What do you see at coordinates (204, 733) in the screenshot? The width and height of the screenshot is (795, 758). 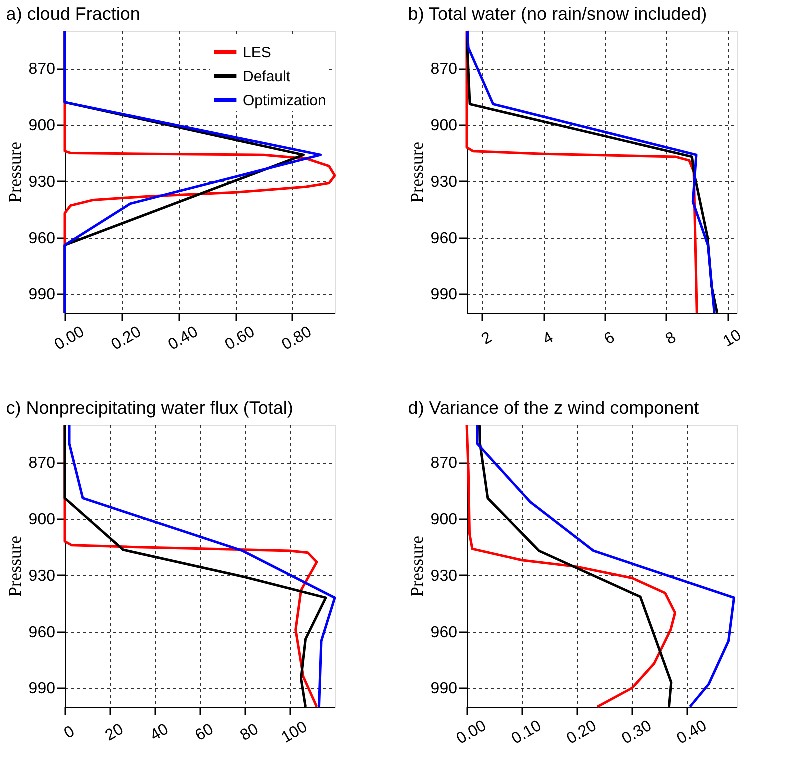 I see `x-tick-label: 60` at bounding box center [204, 733].